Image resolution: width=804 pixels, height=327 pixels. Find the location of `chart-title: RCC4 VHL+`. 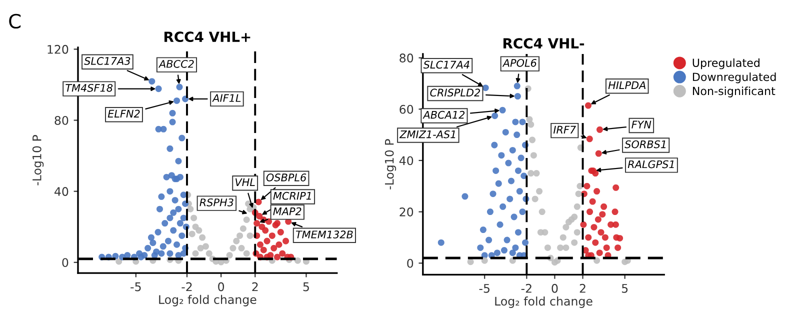

chart-title: RCC4 VHL+ is located at coordinates (207, 37).